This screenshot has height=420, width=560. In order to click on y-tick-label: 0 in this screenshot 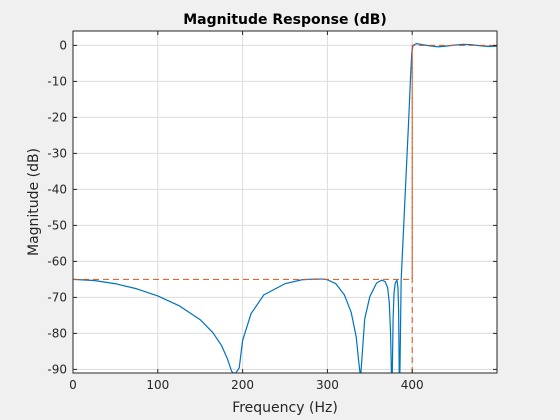, I will do `click(63, 45)`.